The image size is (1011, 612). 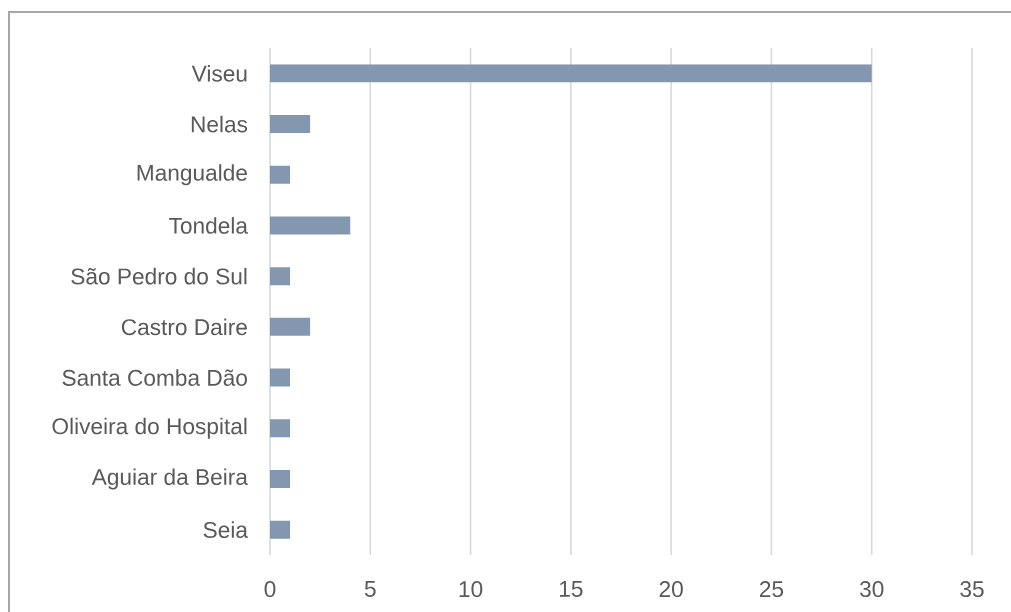 What do you see at coordinates (671, 589) in the screenshot?
I see `x-tick-label: 20` at bounding box center [671, 589].